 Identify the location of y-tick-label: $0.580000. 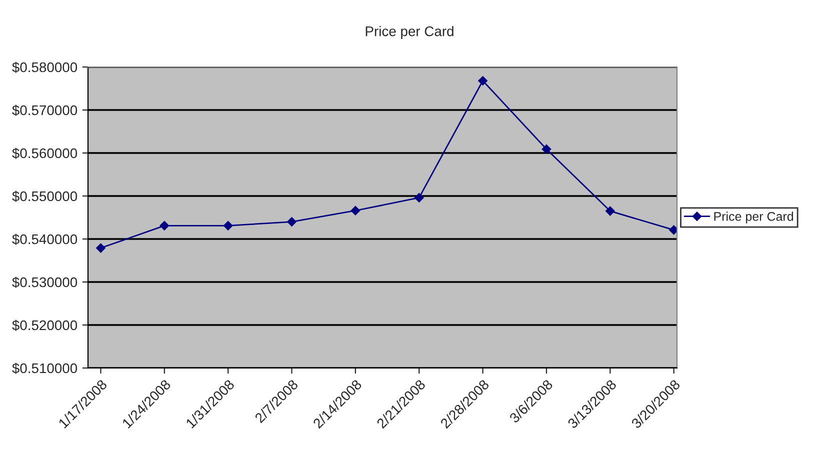
(45, 67).